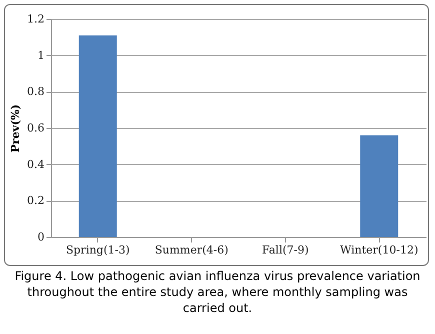 This screenshot has height=334, width=435. What do you see at coordinates (41, 55) in the screenshot?
I see `y-tick-label: 1` at bounding box center [41, 55].